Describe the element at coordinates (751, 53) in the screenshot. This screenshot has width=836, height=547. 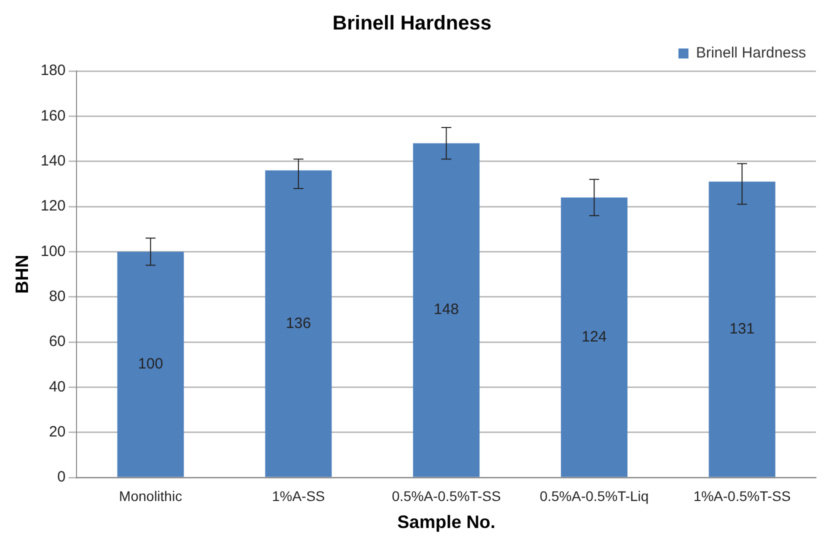
I see `legend-label: Brinell Hardness` at that location.